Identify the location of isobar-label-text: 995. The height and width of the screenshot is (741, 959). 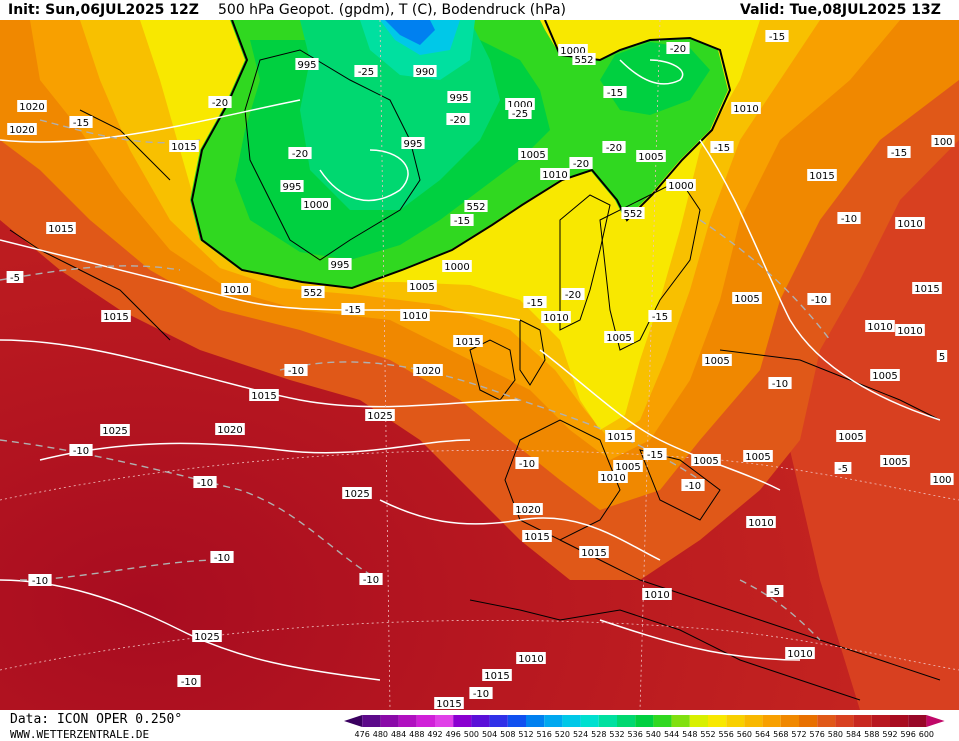
(306, 65).